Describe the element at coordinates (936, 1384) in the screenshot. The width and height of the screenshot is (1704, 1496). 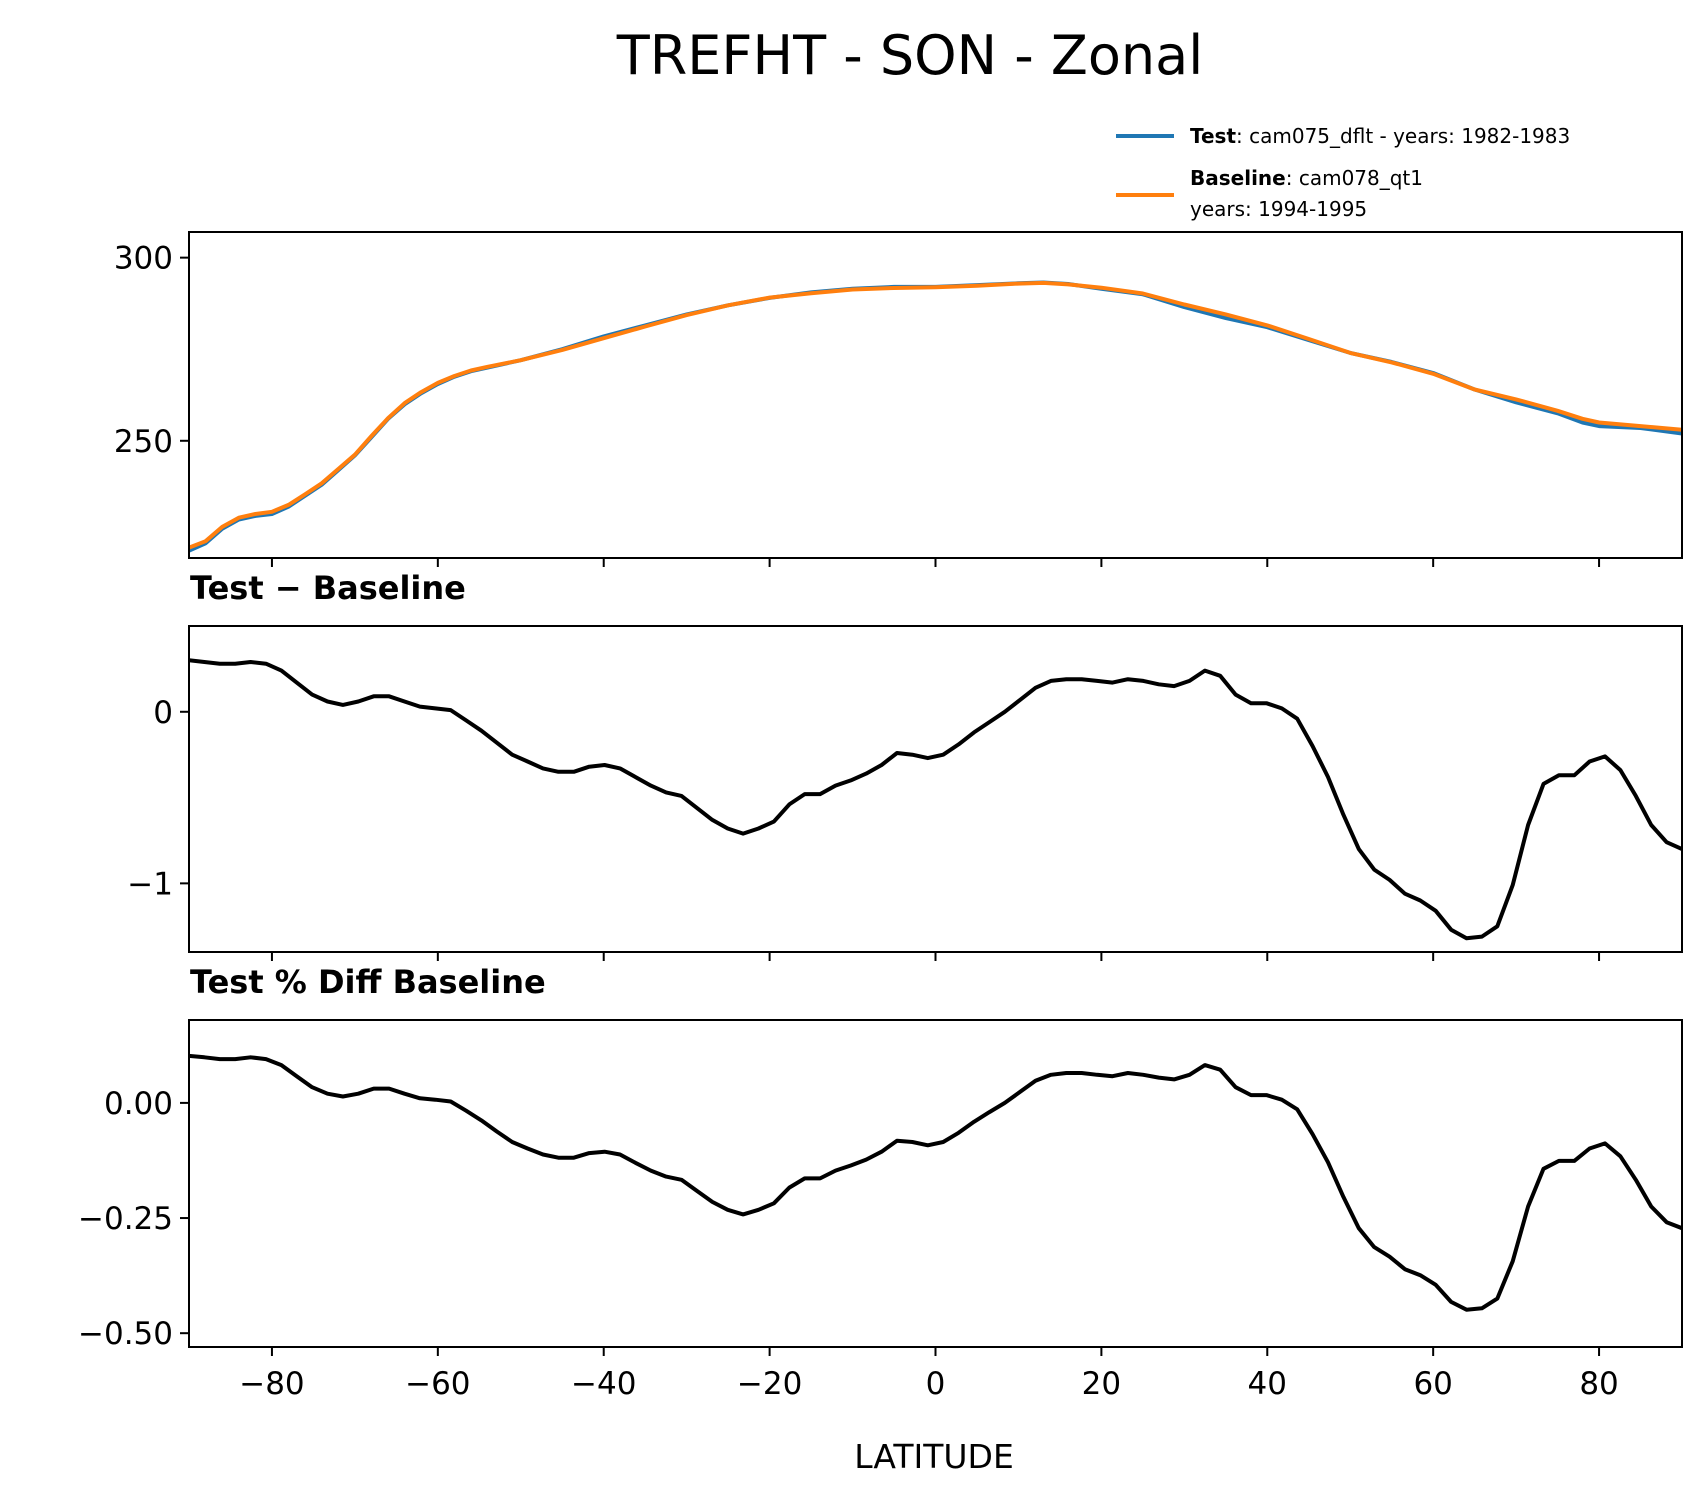
I see `x-tick-label: 0` at that location.